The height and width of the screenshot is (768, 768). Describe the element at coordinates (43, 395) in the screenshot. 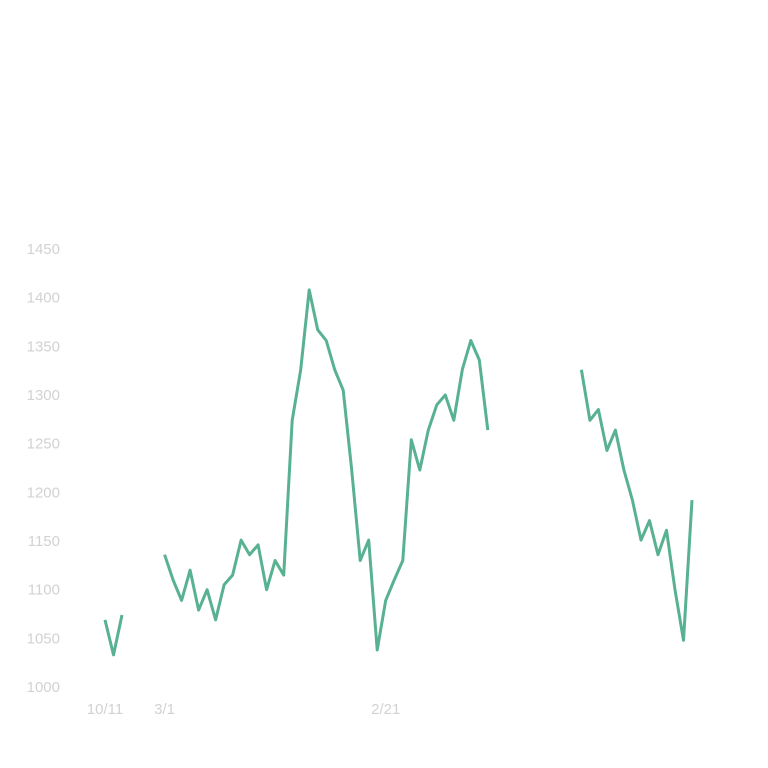

I see `y-tick-label: 1300` at that location.